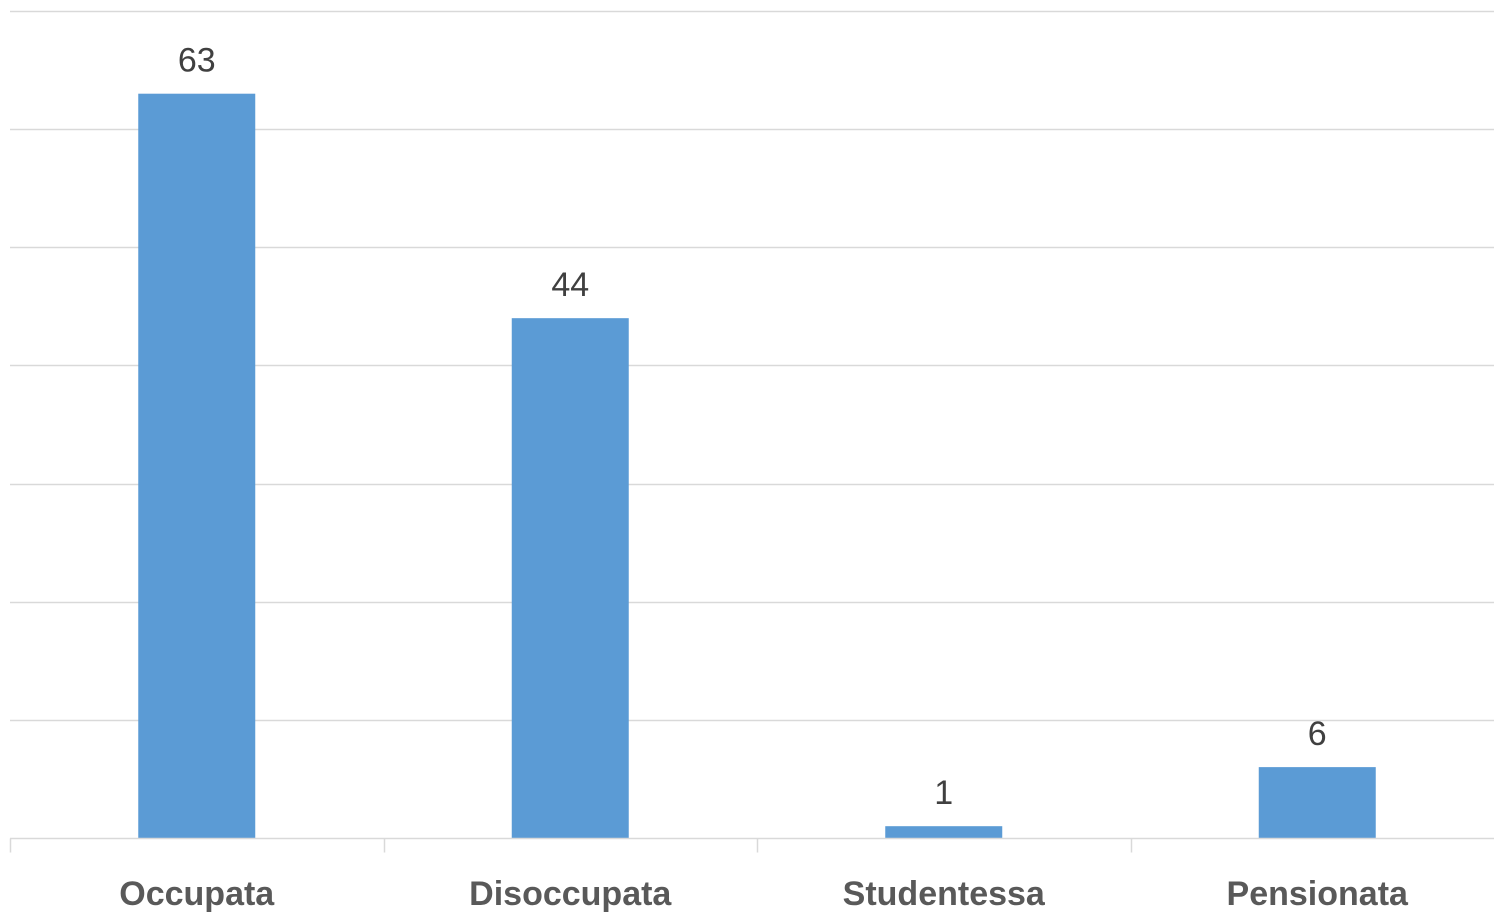  What do you see at coordinates (944, 894) in the screenshot?
I see `category-label-studentessa: Studentessa` at bounding box center [944, 894].